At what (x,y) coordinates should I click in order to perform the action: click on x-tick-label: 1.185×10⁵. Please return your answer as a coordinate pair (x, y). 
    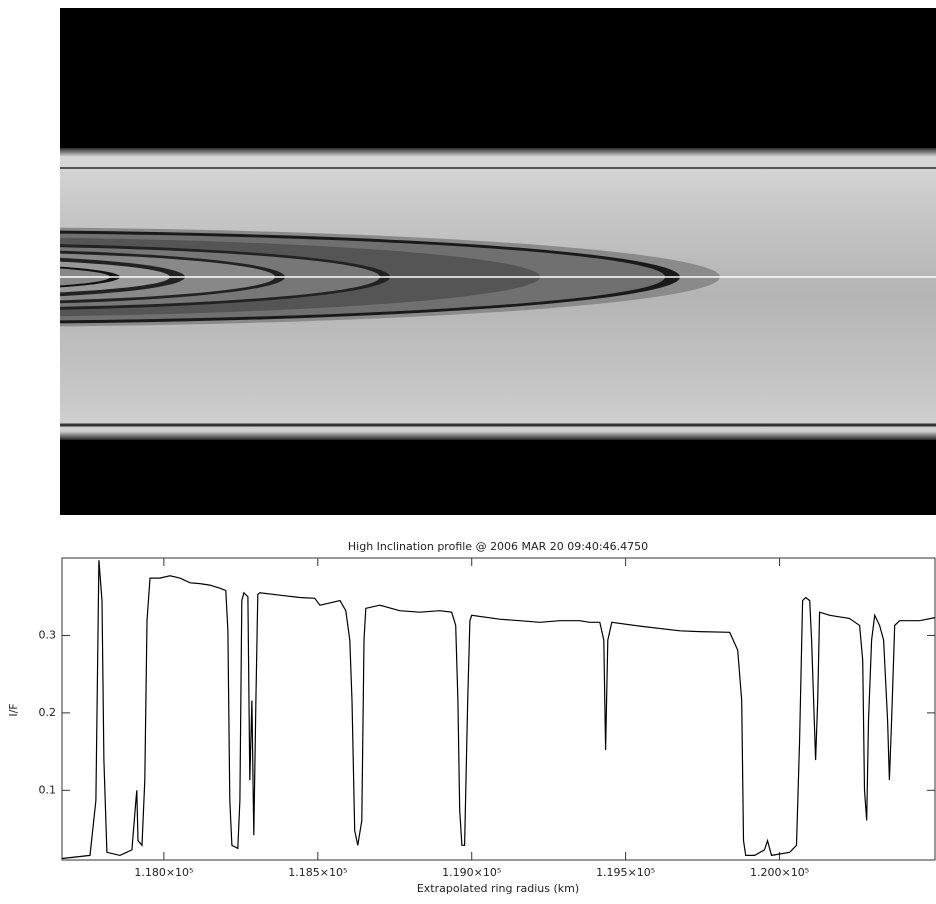
    Looking at the image, I should click on (317, 872).